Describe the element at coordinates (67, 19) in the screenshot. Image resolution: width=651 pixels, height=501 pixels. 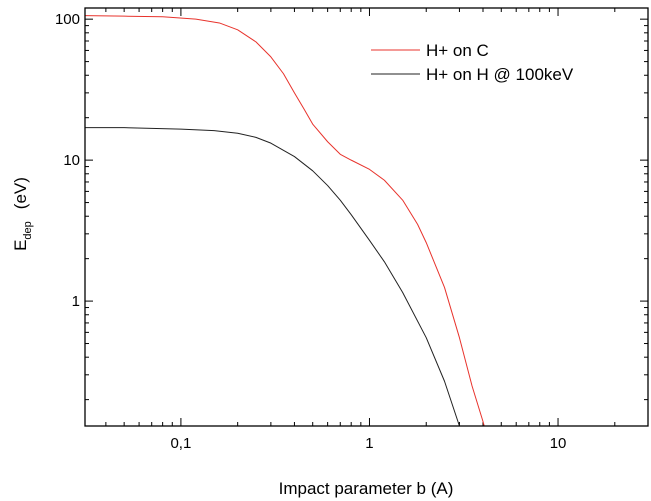
I see `y-tick-label: 100` at that location.